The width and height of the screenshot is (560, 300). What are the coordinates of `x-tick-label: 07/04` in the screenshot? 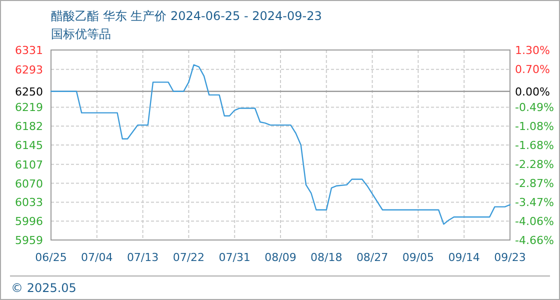 It's located at (97, 257).